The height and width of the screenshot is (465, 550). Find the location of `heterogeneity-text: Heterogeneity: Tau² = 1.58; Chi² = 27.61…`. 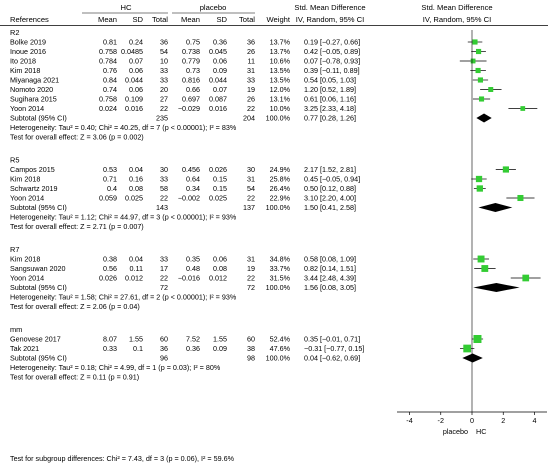

heterogeneity-text: Heterogeneity: Tau² = 1.58; Chi² = 27.61… is located at coordinates (123, 297).